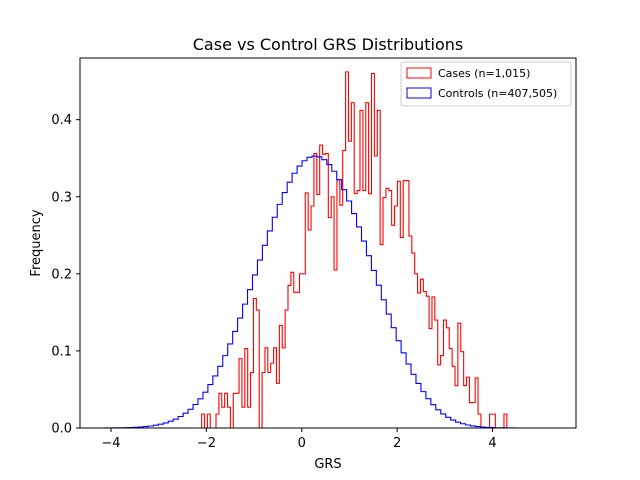 The image size is (640, 480). I want to click on y-tick-label: 0.3, so click(61, 197).